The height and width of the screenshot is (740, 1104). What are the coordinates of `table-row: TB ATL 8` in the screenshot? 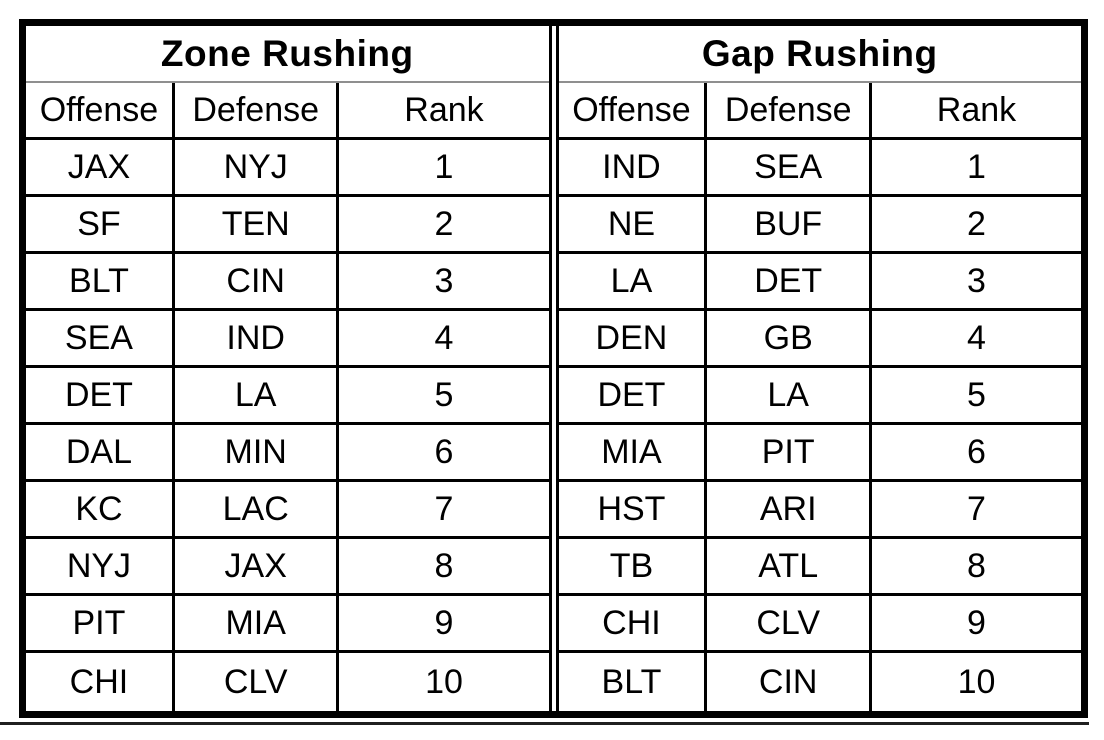 It's located at (819, 567).